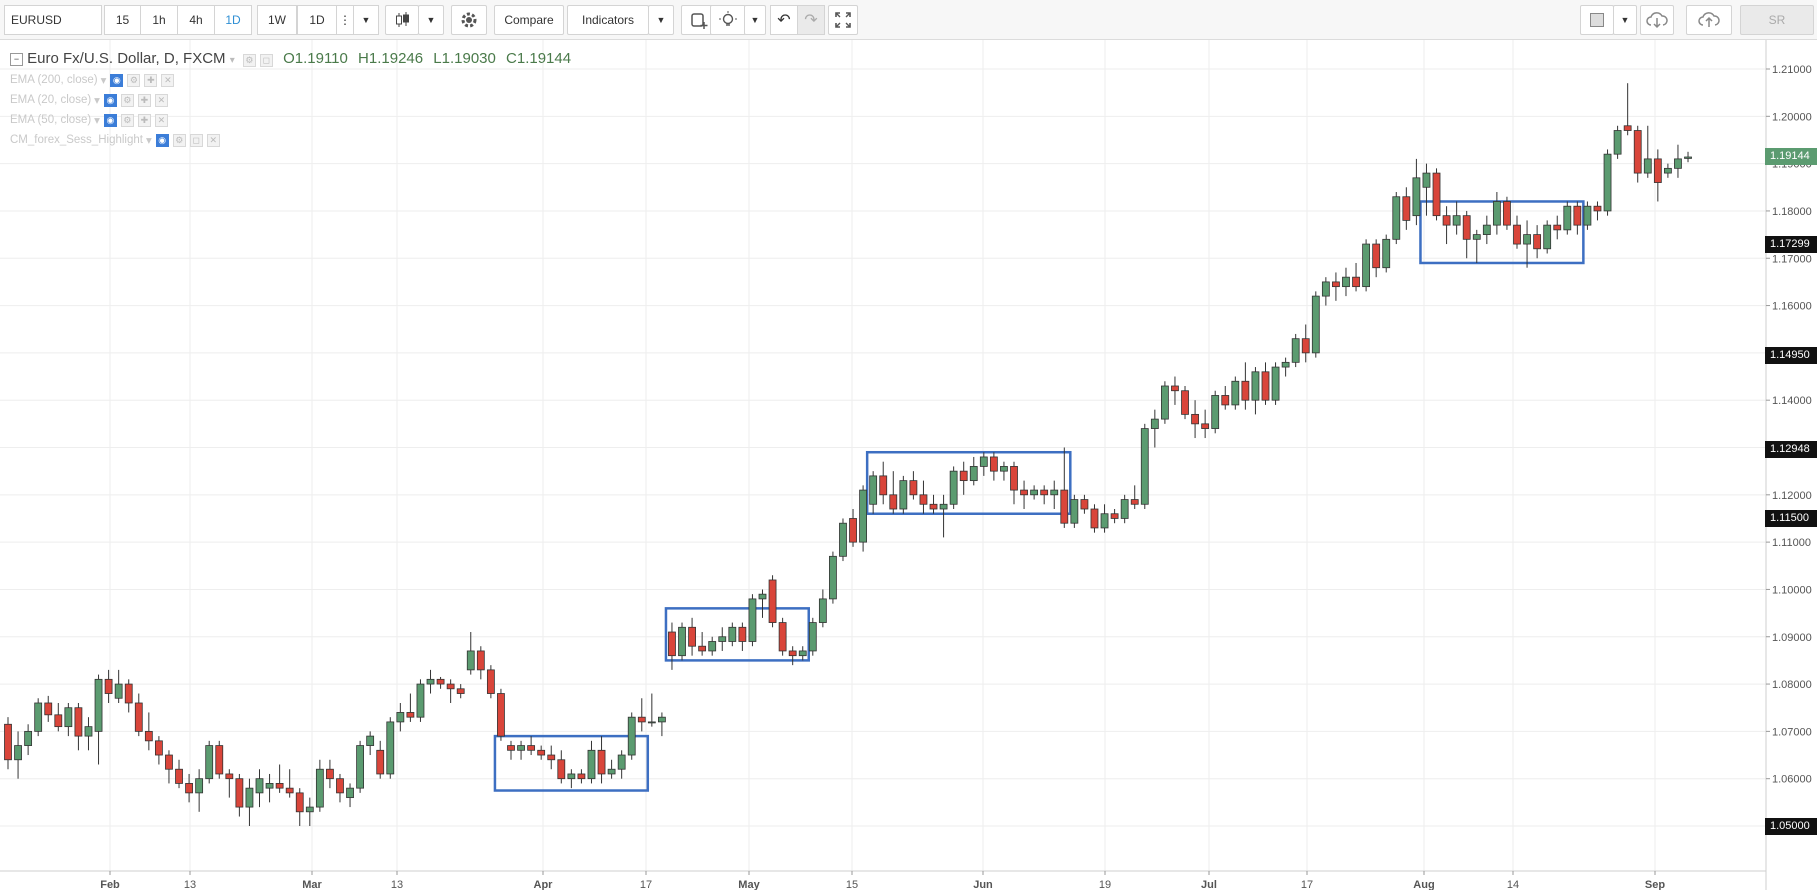 Image resolution: width=1817 pixels, height=890 pixels. Describe the element at coordinates (755, 20) in the screenshot. I see `light-bulb-dropdown-icon: ▼` at that location.